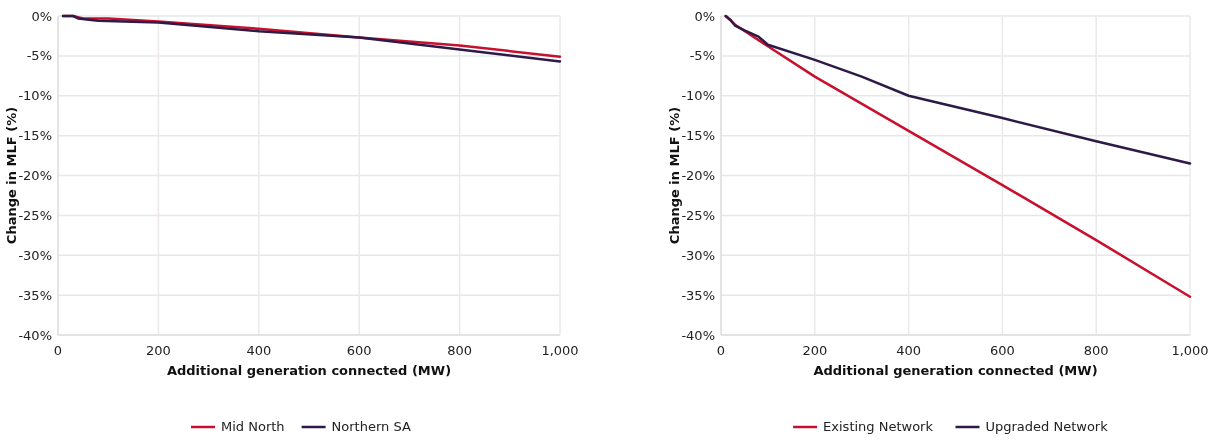 The height and width of the screenshot is (443, 1218). Describe the element at coordinates (1047, 426) in the screenshot. I see `legend-label: Upgraded Network` at that location.